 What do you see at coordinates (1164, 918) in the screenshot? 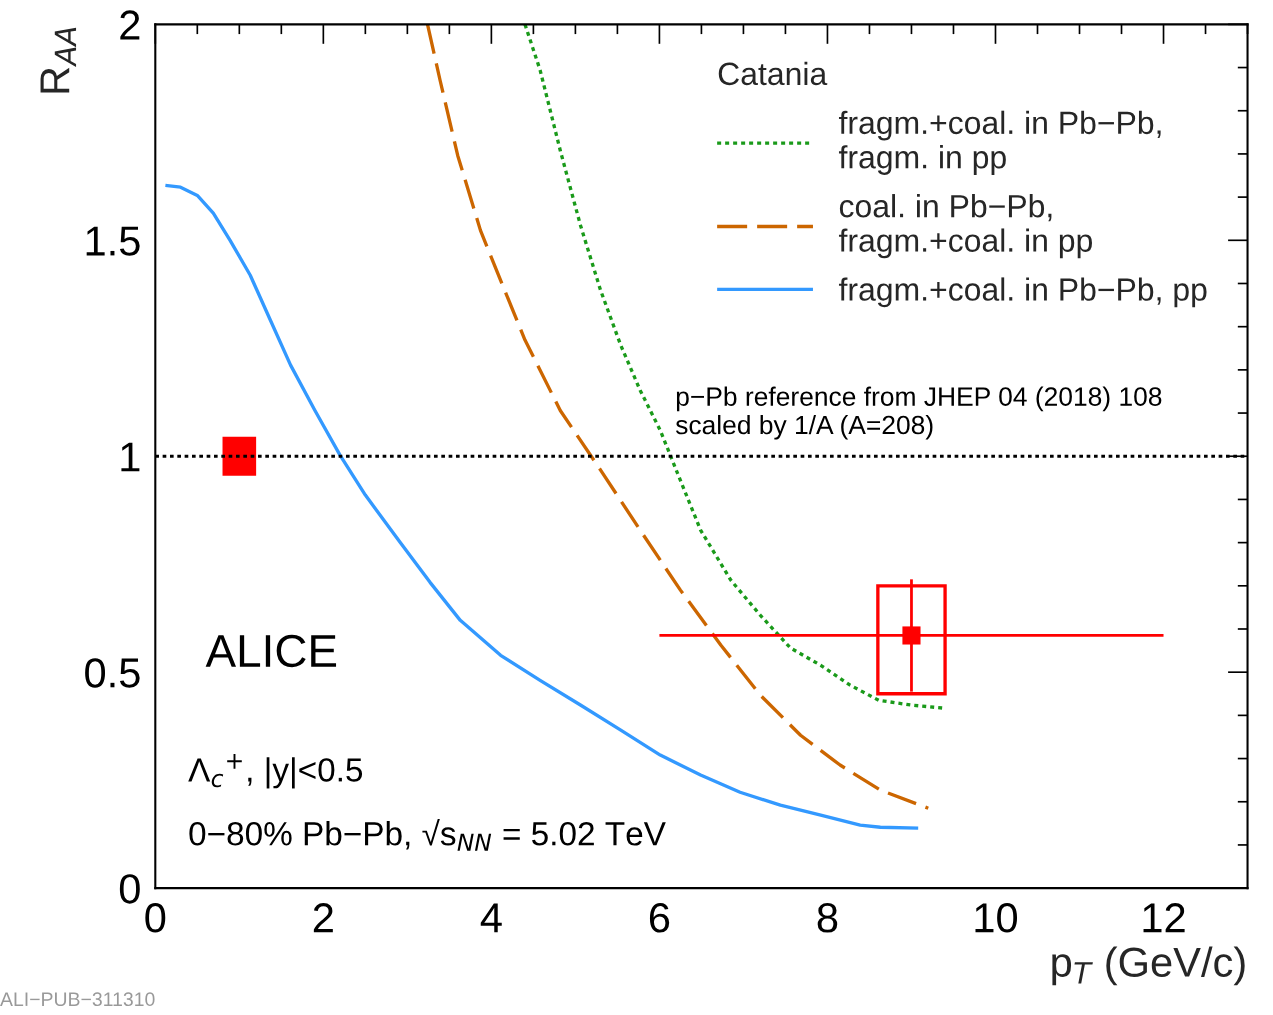
I see `x-tick-label: 12` at bounding box center [1164, 918].